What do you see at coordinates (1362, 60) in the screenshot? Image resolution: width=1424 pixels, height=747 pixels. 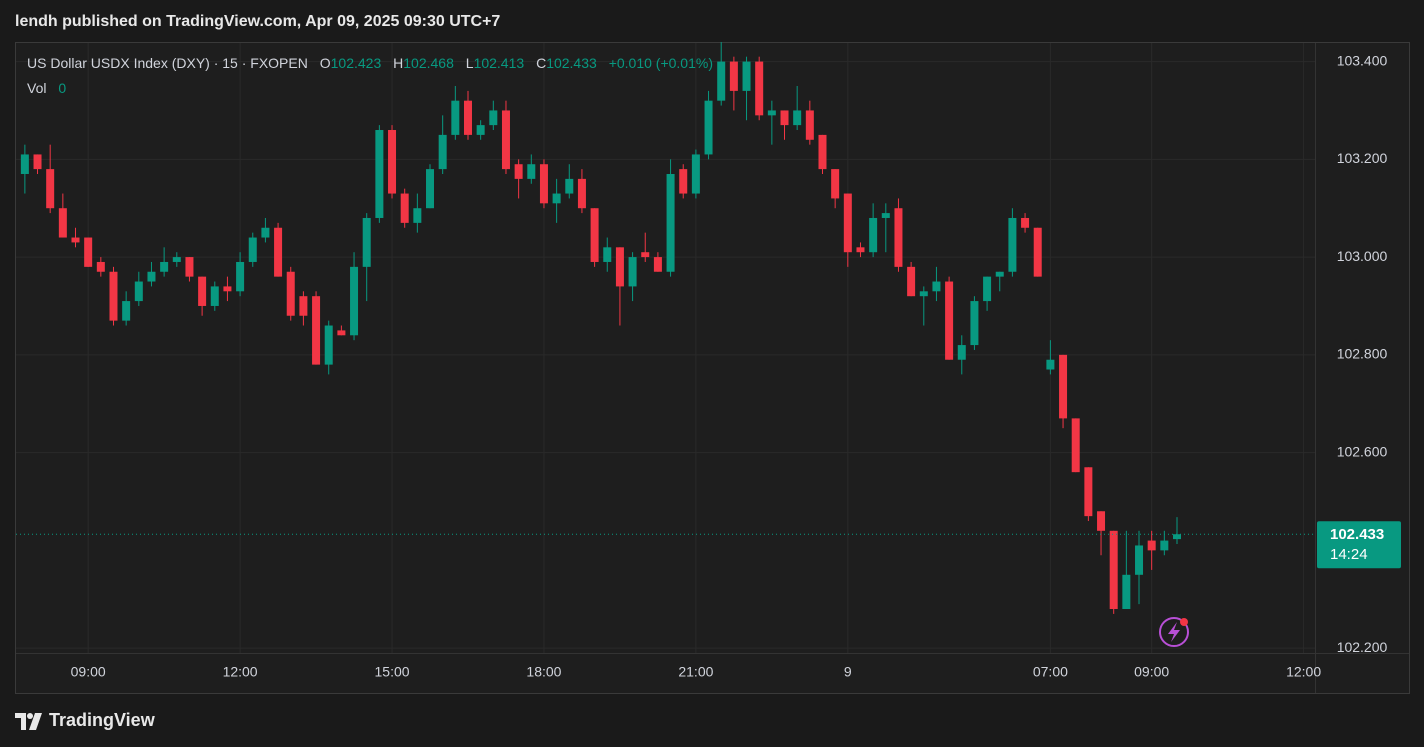 I see `y-tick-label: 103.400` at bounding box center [1362, 60].